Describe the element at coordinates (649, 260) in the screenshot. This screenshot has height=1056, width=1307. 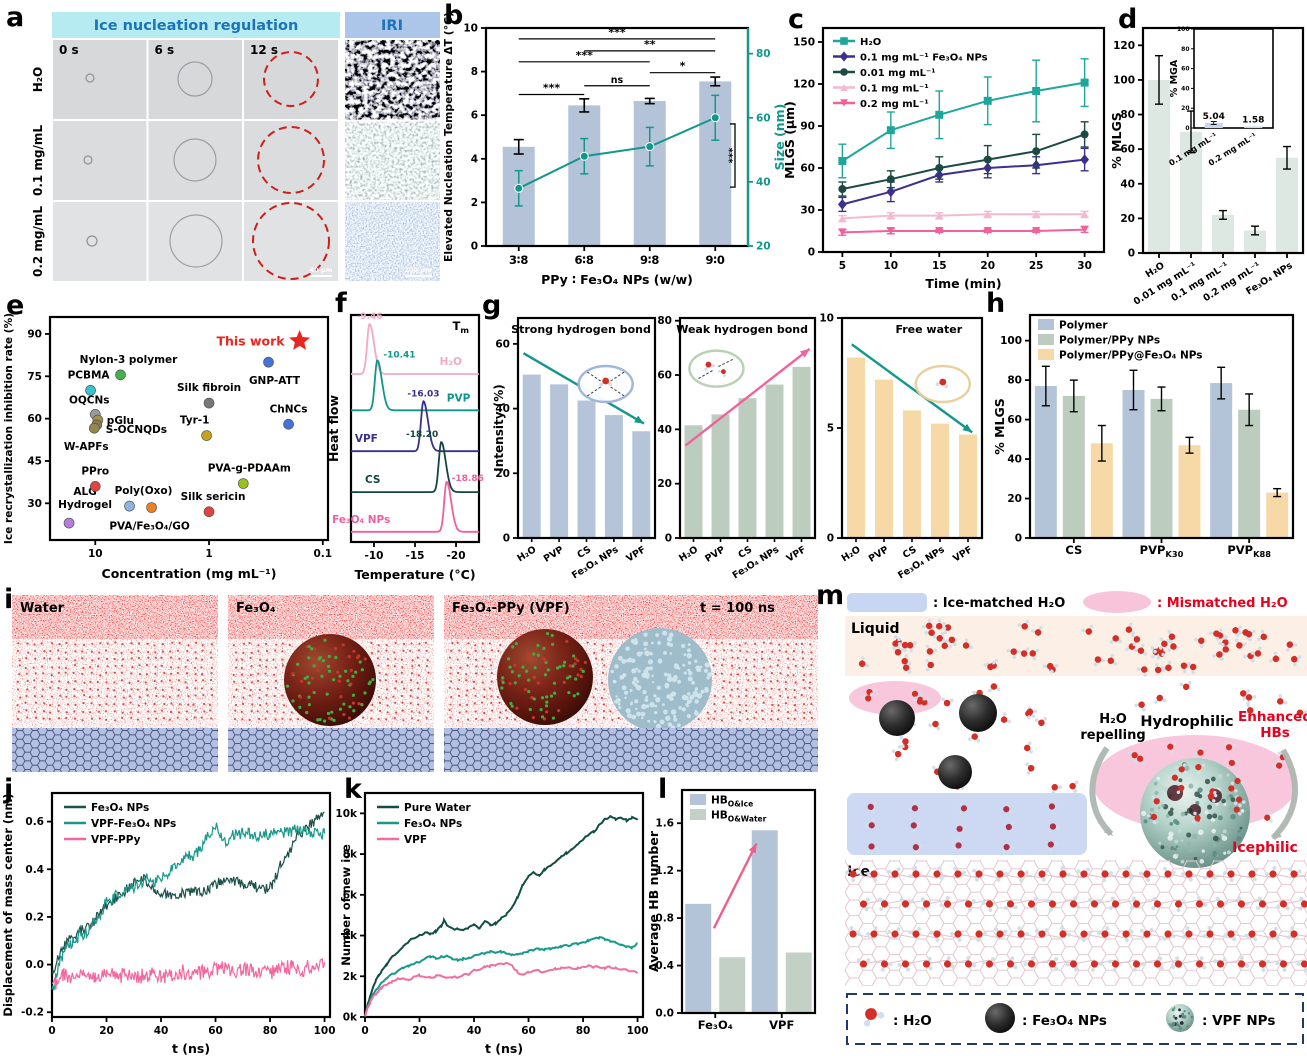
I see `svg-text: 9∶8` at that location.